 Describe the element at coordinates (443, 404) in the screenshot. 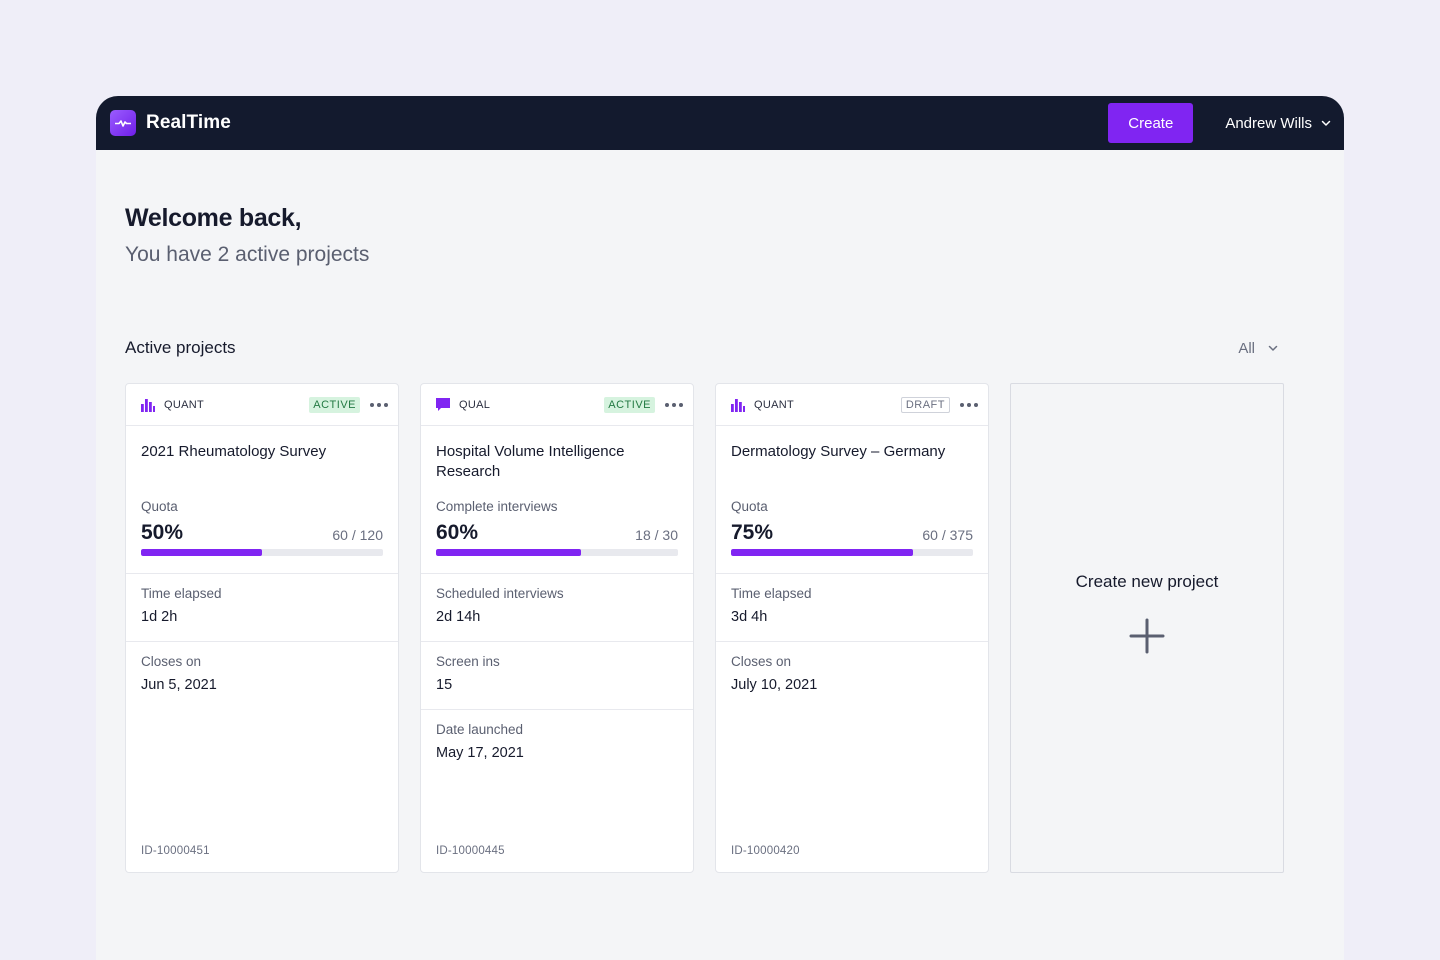

I see `chat-bubble-icon` at that location.